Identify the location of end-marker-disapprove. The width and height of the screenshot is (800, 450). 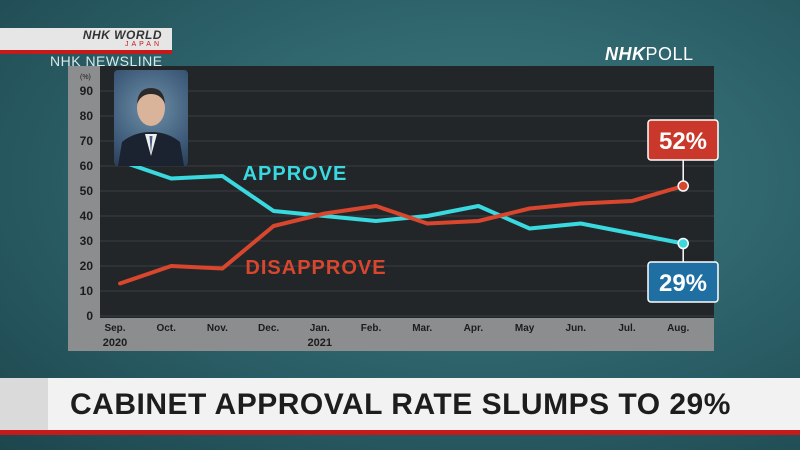
(683, 186).